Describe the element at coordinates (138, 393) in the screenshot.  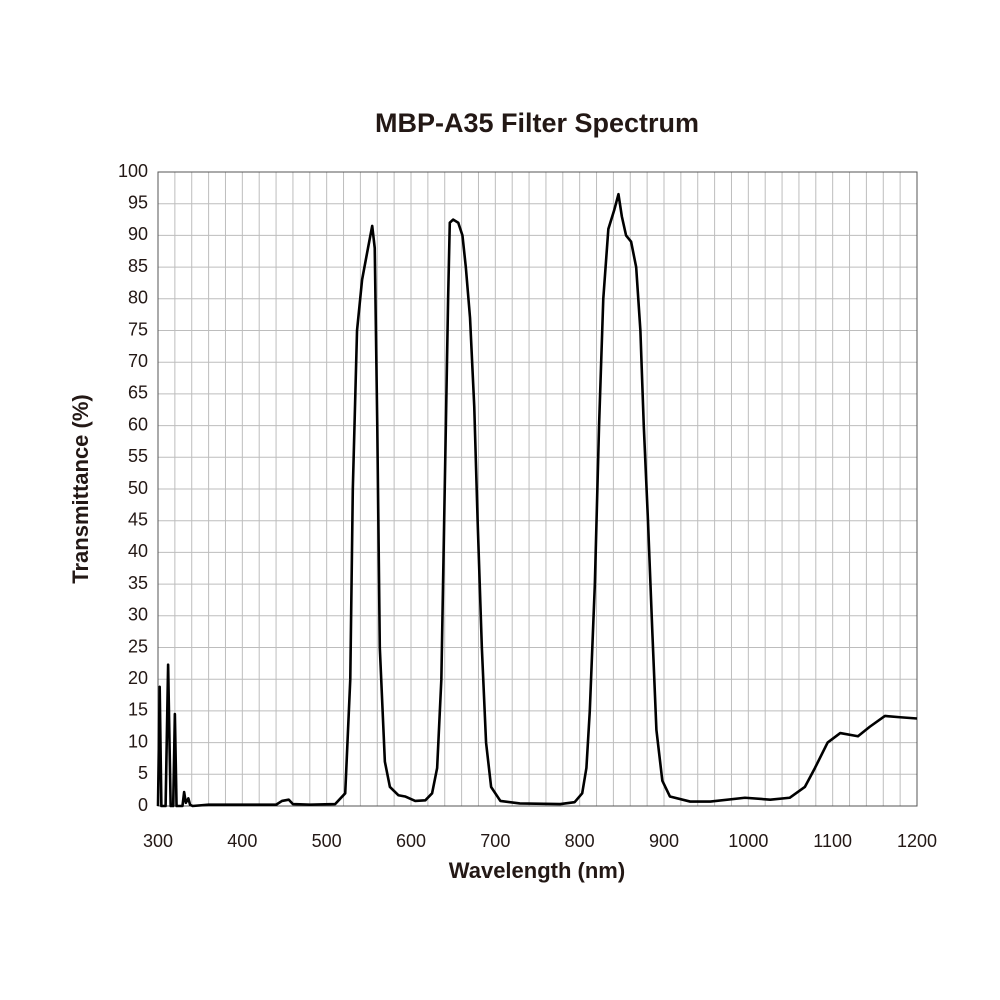
I see `y-tick-label: 65` at that location.